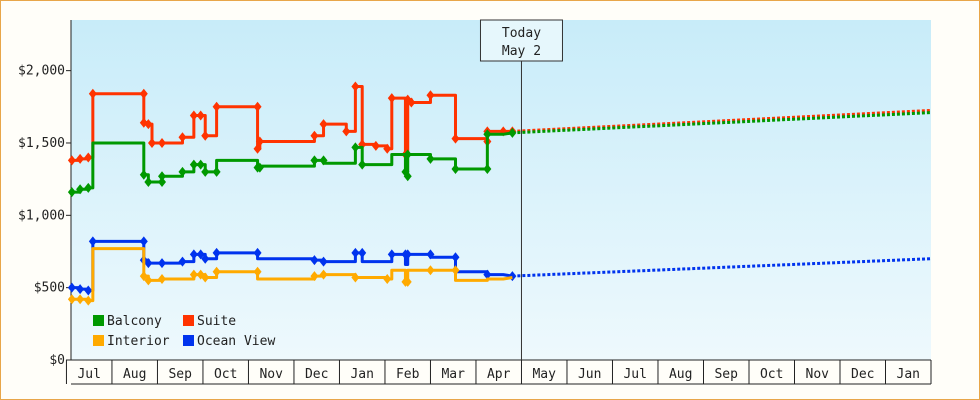 The height and width of the screenshot is (400, 980). Describe the element at coordinates (634, 374) in the screenshot. I see `x-tick-label: Jul` at that location.